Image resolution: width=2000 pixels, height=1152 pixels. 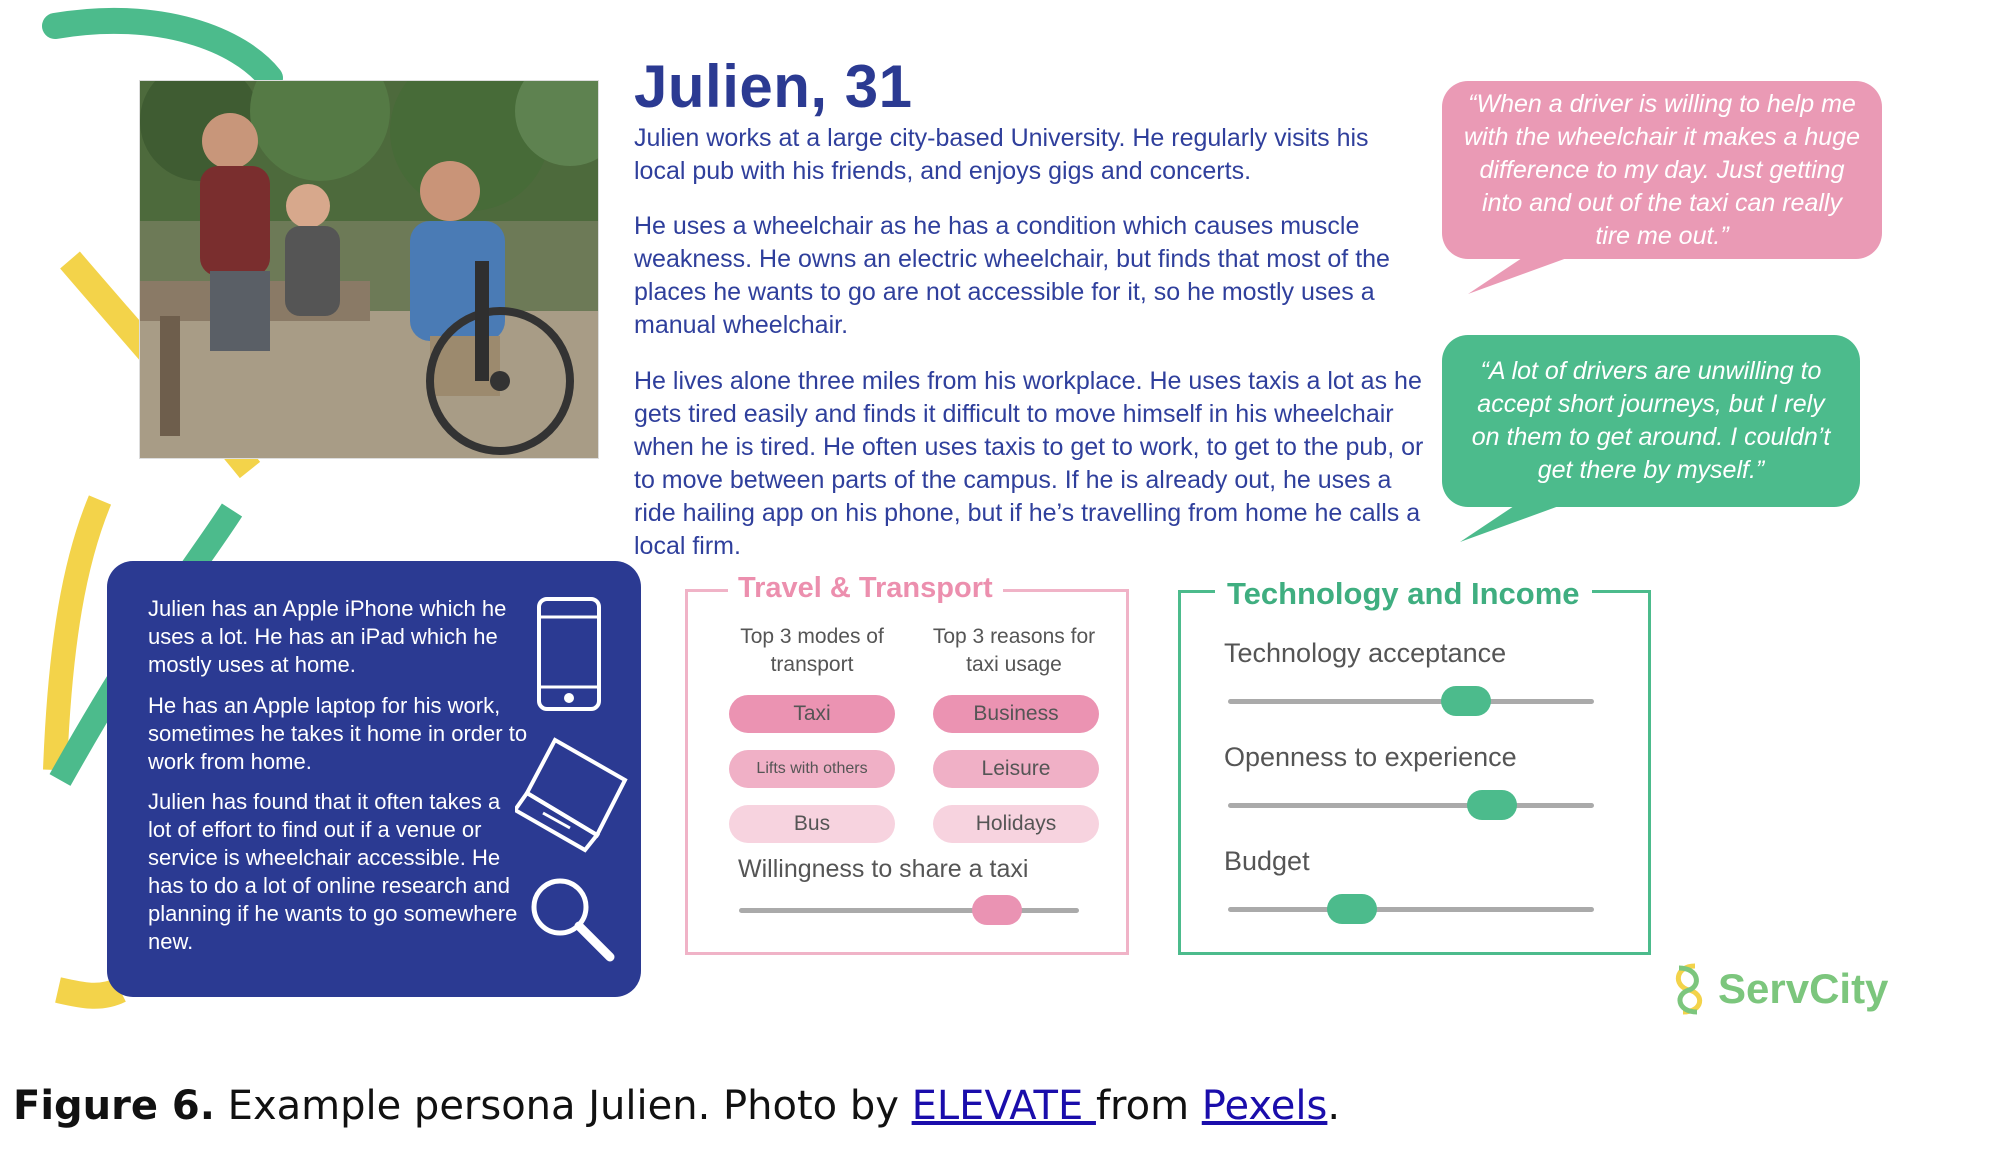 What do you see at coordinates (773, 86) in the screenshot?
I see `persona-title: Julien, 31` at bounding box center [773, 86].